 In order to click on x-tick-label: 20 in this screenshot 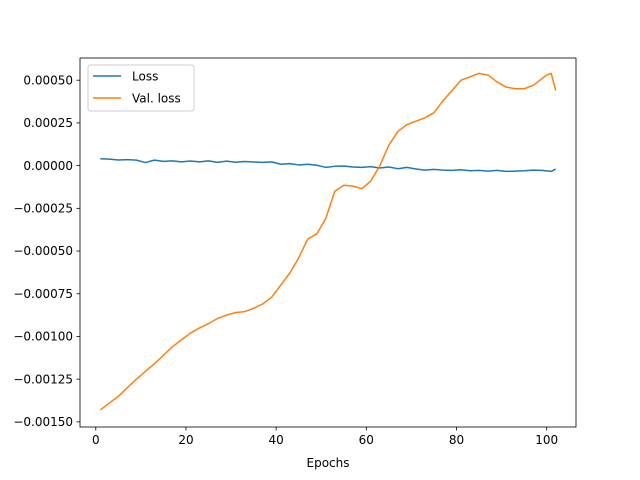, I will do `click(185, 440)`.